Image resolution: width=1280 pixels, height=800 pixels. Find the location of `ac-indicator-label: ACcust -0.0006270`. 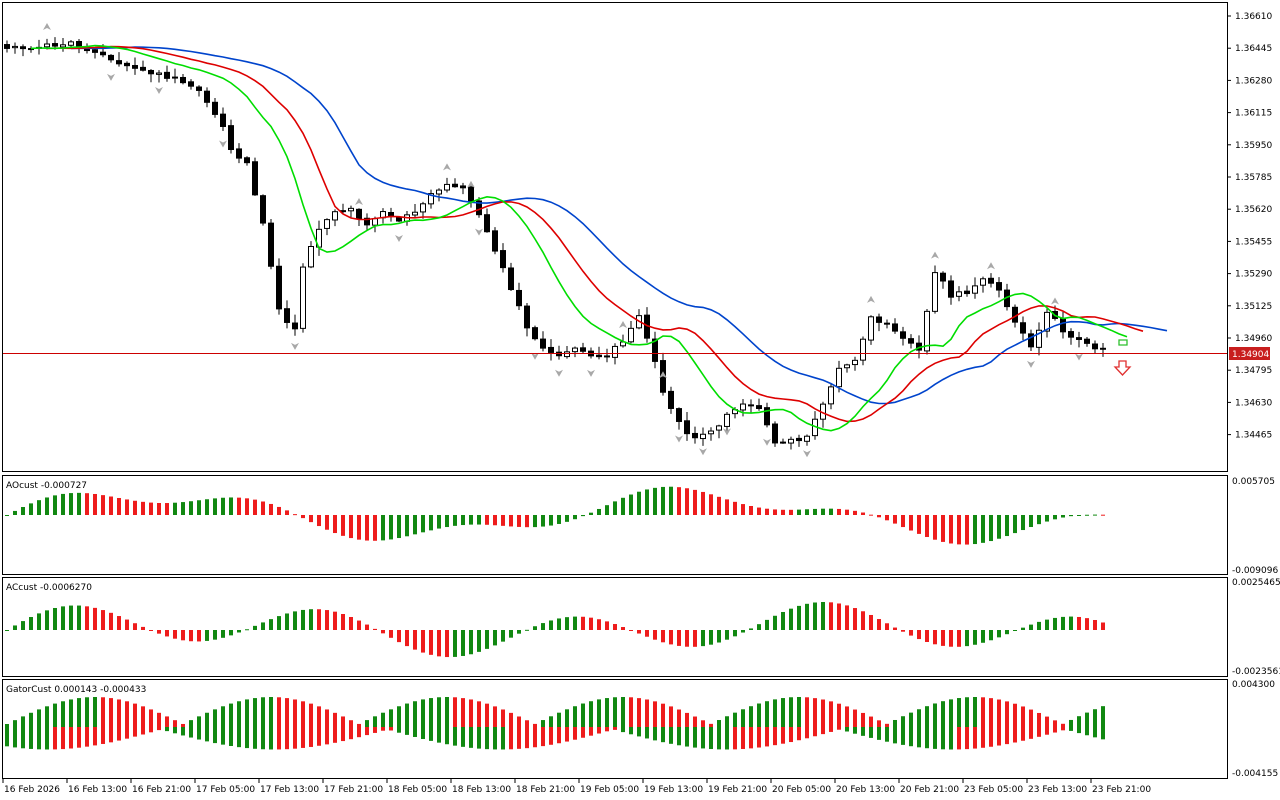

ac-indicator-label: ACcust -0.0006270 is located at coordinates (49, 588).